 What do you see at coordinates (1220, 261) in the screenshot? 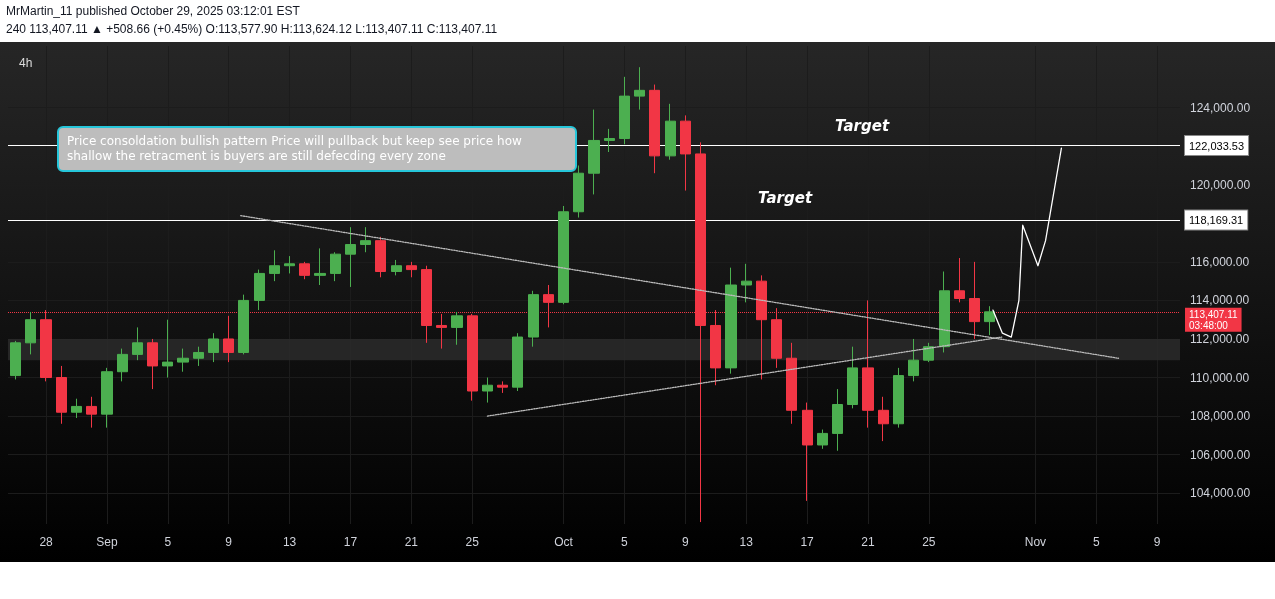
I see `y-tick-label: 116,000.00` at bounding box center [1220, 261].